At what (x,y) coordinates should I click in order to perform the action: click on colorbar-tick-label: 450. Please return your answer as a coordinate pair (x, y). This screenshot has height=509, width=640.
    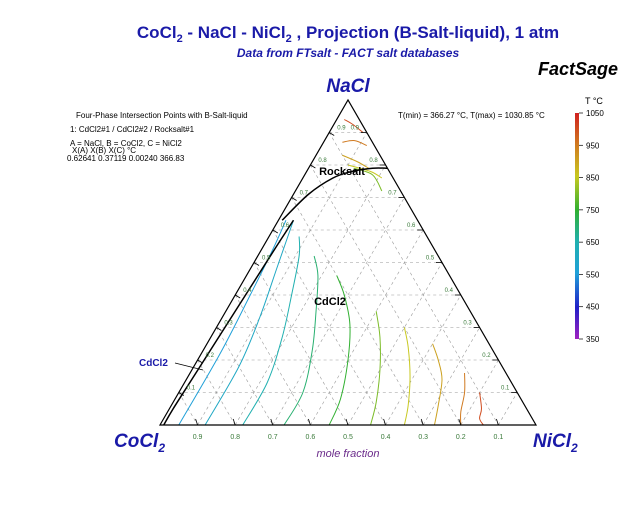
    Looking at the image, I should click on (593, 307).